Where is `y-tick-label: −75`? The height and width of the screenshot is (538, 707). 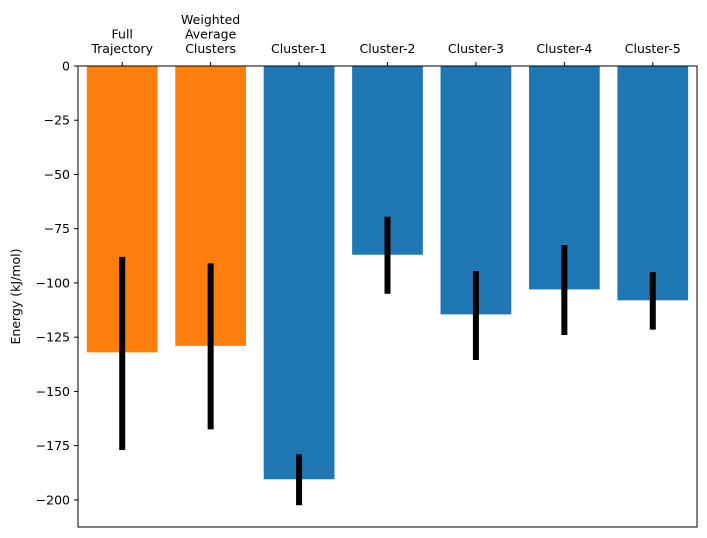 y-tick-label: −75 is located at coordinates (57, 228).